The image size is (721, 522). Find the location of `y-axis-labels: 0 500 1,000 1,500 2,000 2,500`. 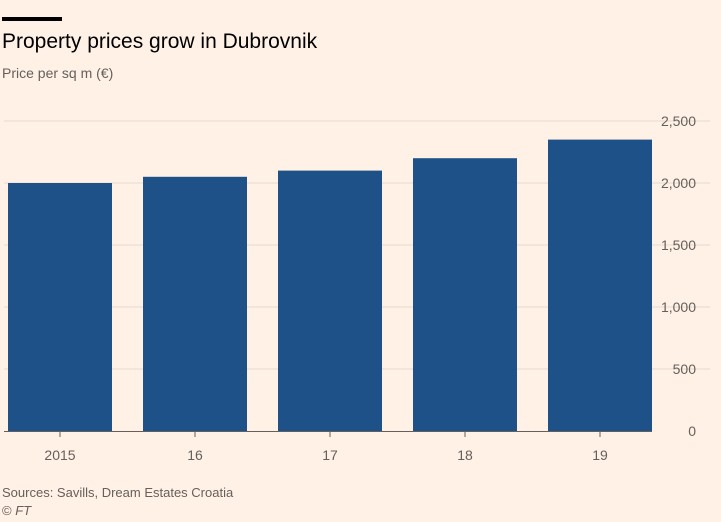

y-axis-labels: 0 500 1,000 1,500 2,000 2,500 is located at coordinates (678, 276).